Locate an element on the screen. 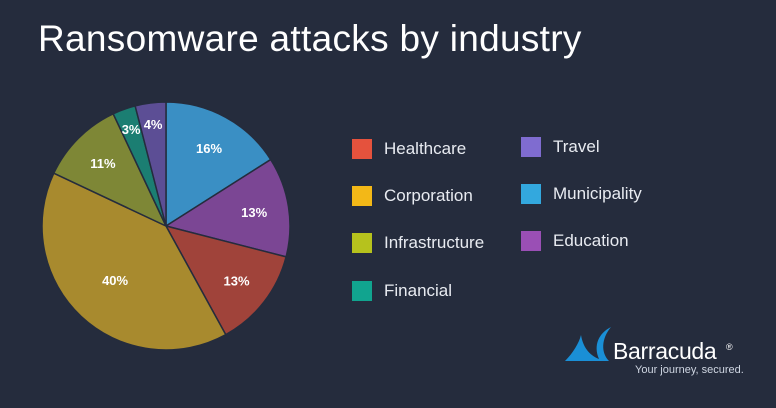  data-label-corporation: 40% is located at coordinates (115, 280).